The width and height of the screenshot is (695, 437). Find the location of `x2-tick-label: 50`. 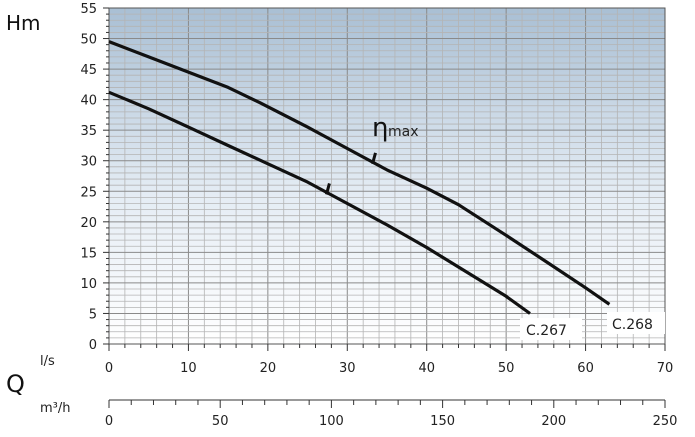

x2-tick-label: 50 is located at coordinates (220, 421).